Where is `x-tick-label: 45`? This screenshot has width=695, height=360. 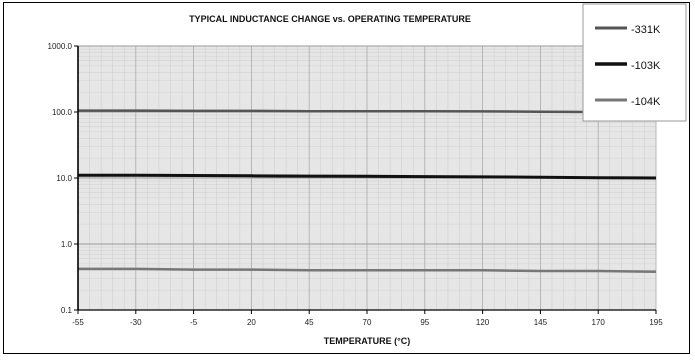 x-tick-label: 45 is located at coordinates (309, 322).